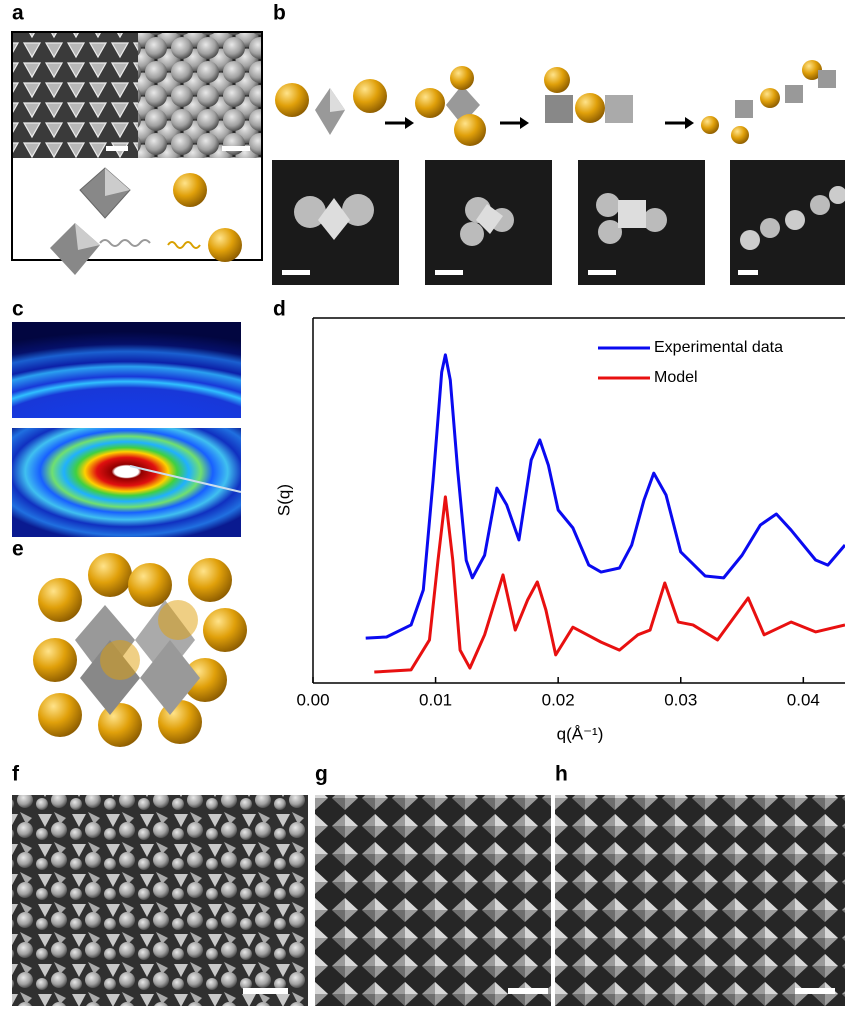 The height and width of the screenshot is (1011, 845). Describe the element at coordinates (718, 347) in the screenshot. I see `legend-label: Experimental data` at that location.